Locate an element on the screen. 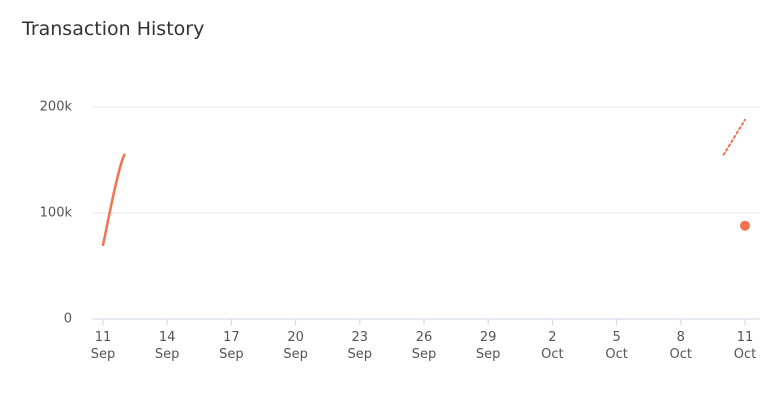 This screenshot has width=784, height=419. projection-line is located at coordinates (734, 137).